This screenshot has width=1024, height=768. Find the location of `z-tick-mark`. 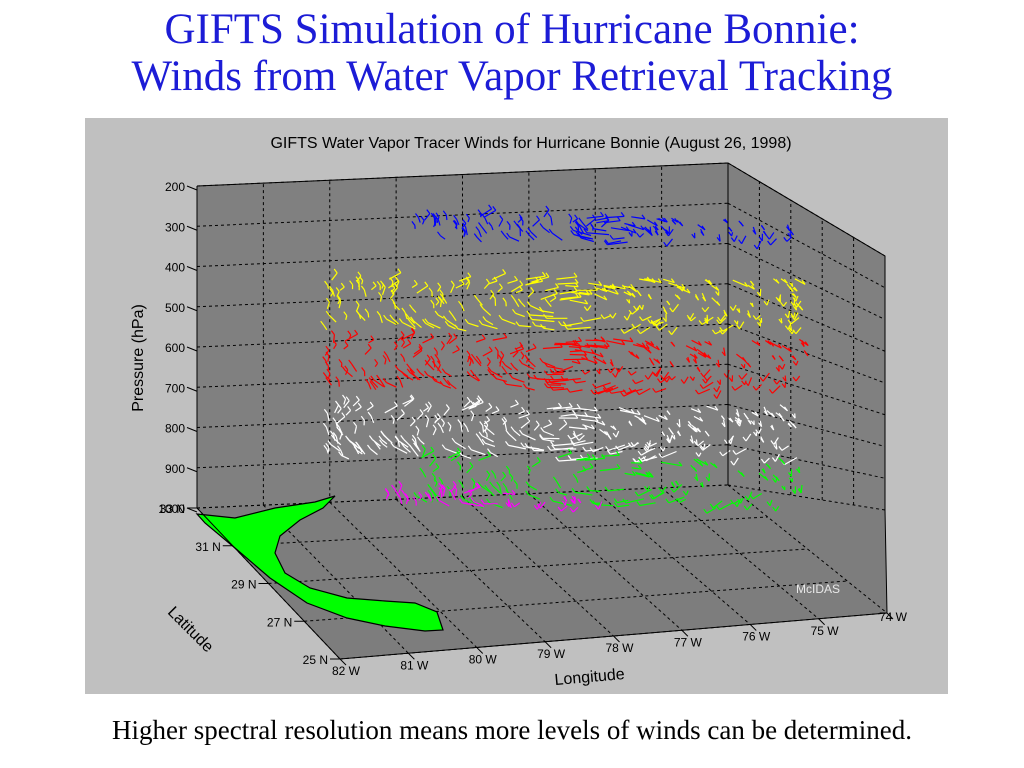

z-tick-mark is located at coordinates (192, 309).